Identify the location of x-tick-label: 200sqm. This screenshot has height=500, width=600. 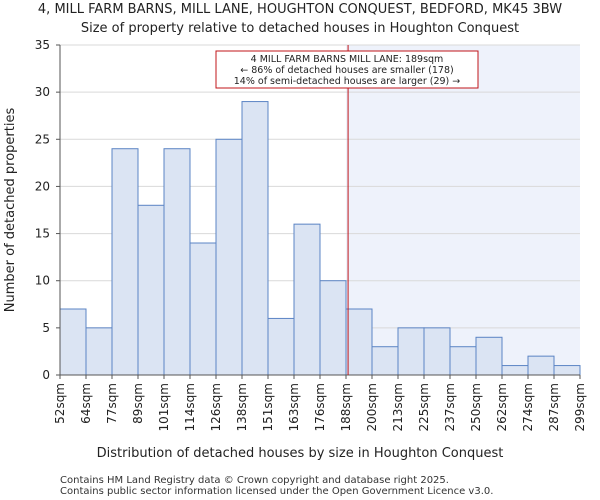
(372, 407).